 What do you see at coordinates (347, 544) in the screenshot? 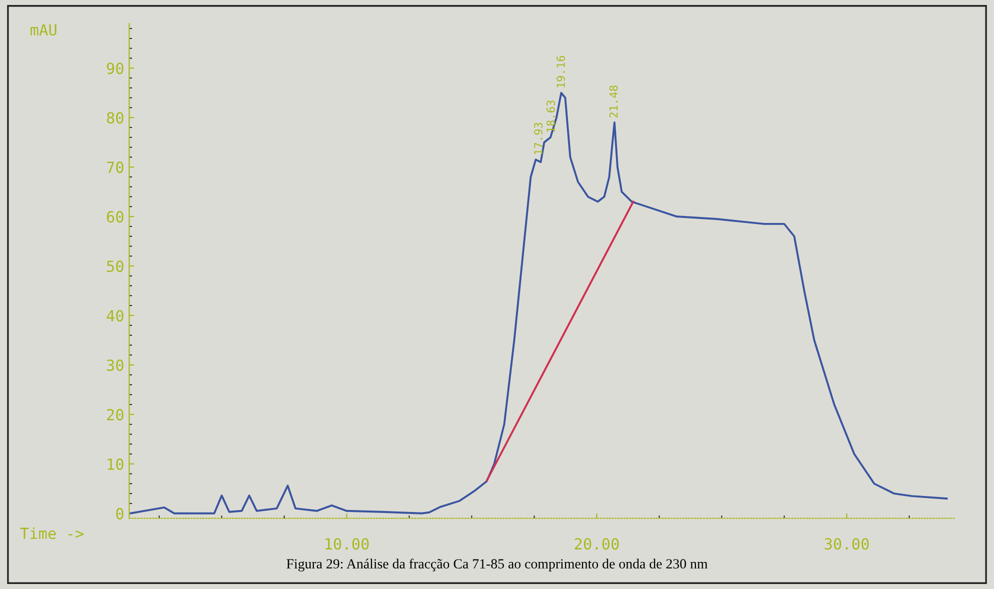
I see `x-tick-label: 10.00` at bounding box center [347, 544].